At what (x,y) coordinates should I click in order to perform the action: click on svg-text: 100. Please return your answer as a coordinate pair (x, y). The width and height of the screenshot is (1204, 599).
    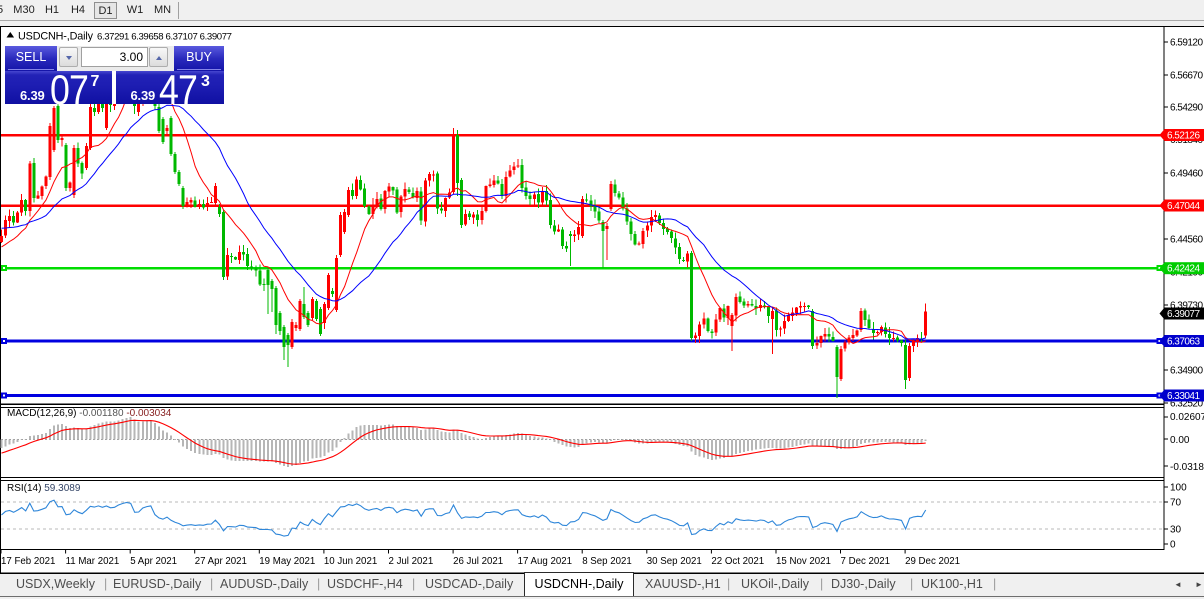
    Looking at the image, I should click on (1178, 488).